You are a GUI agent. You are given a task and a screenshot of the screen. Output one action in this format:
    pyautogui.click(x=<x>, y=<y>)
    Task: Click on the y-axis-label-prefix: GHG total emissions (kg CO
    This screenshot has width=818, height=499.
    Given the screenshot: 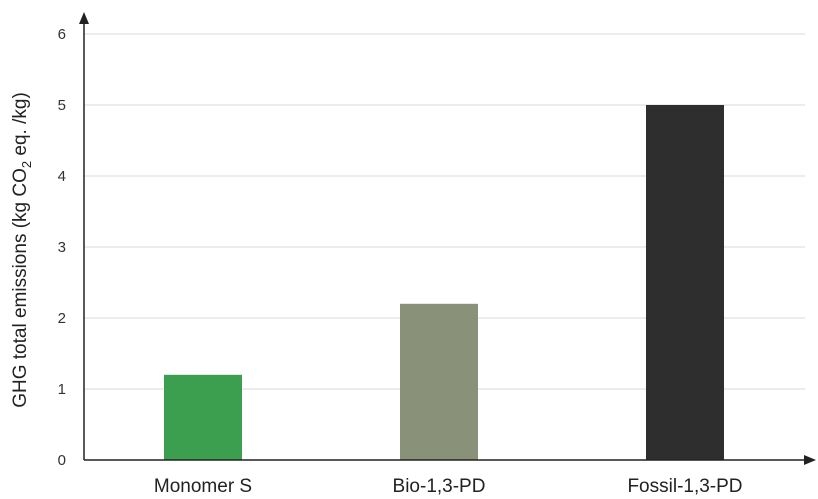 What is the action you would take?
    pyautogui.click(x=20, y=288)
    